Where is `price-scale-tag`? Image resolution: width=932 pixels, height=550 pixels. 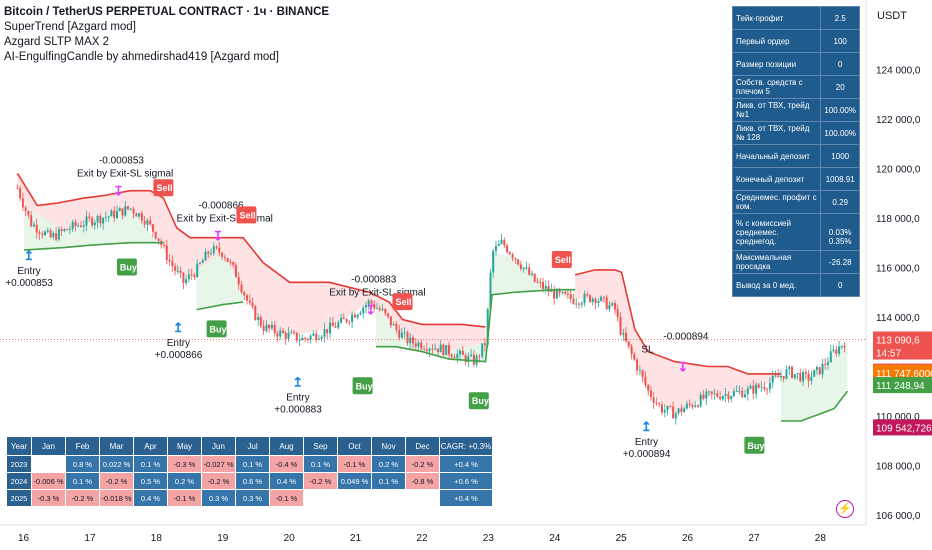
price-scale-tag is located at coordinates (902, 385).